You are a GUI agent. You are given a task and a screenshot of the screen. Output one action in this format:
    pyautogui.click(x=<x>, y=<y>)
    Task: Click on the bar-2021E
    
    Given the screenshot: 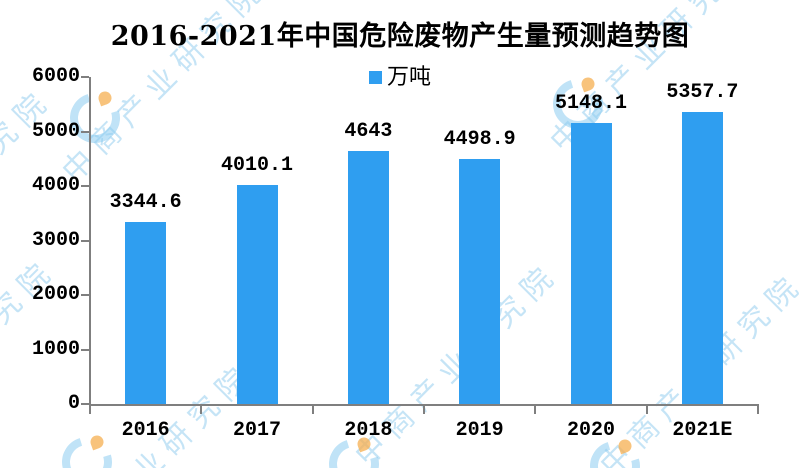 What is the action you would take?
    pyautogui.click(x=702, y=258)
    